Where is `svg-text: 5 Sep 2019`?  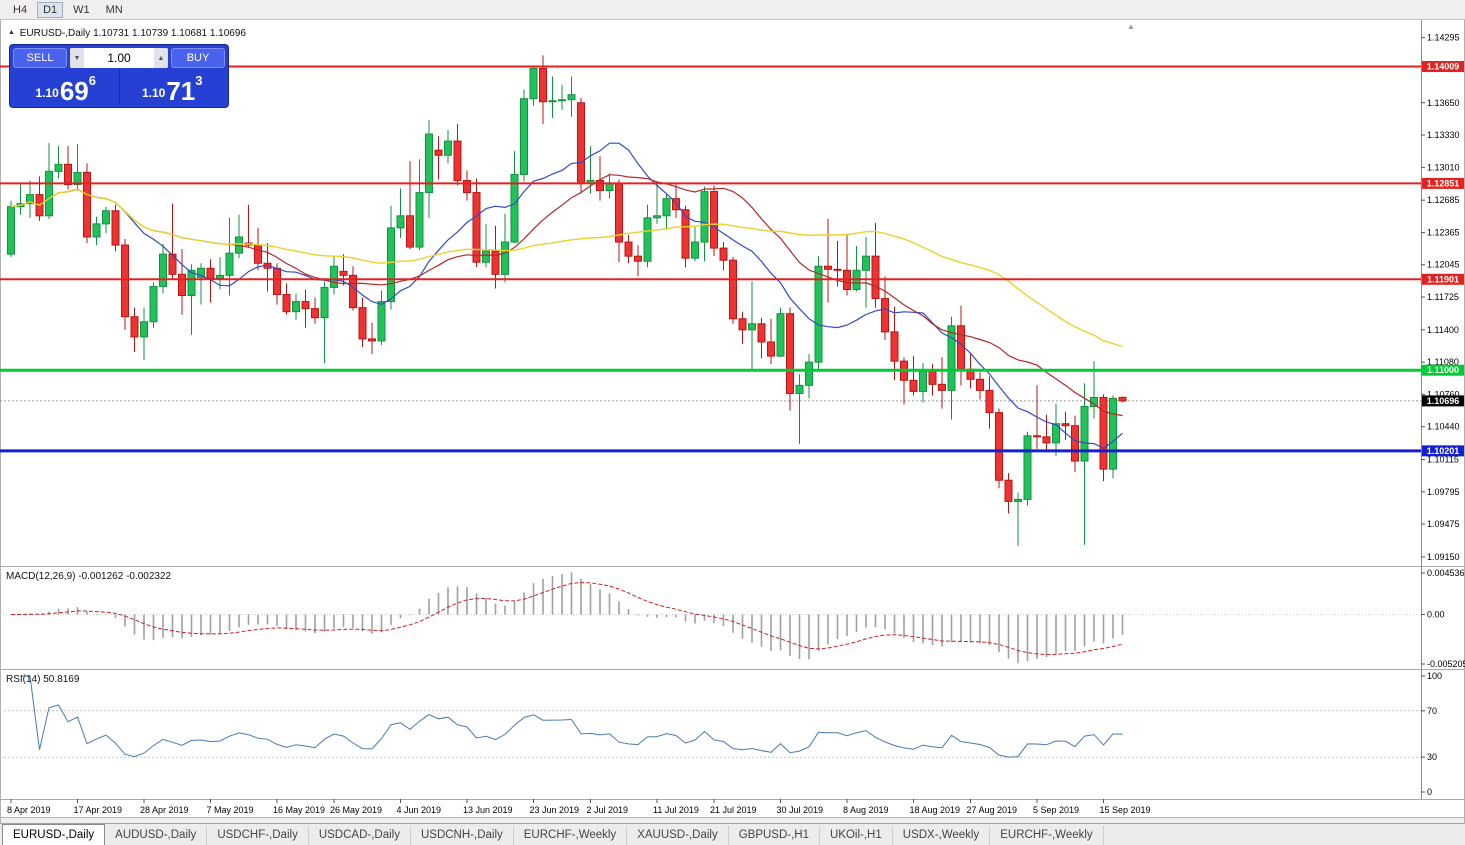
svg-text: 5 Sep 2019 is located at coordinates (1056, 810).